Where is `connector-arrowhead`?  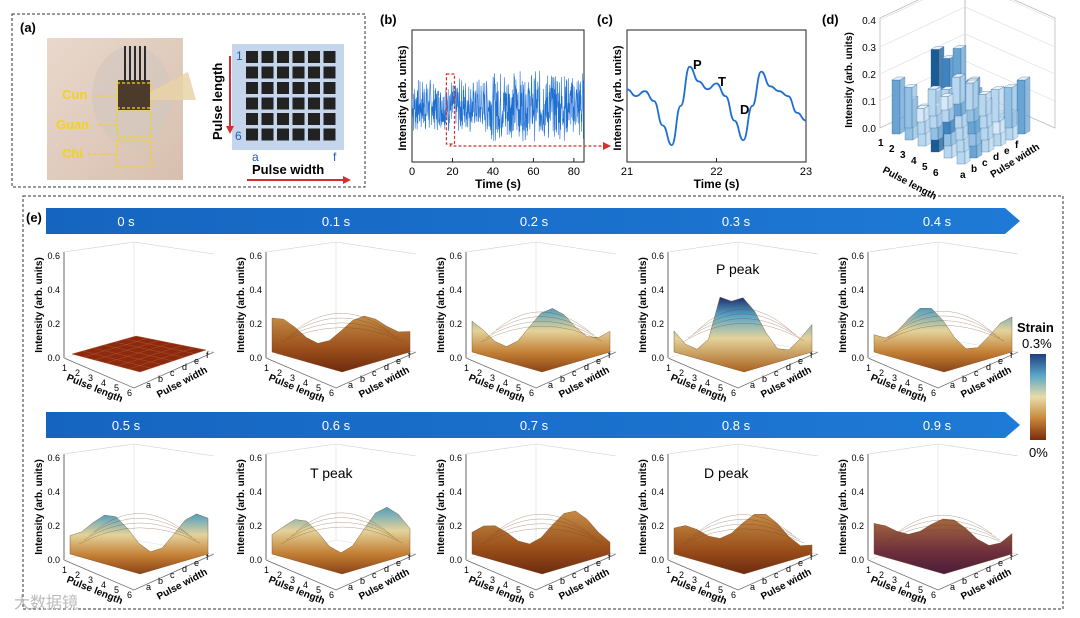 connector-arrowhead is located at coordinates (607, 146).